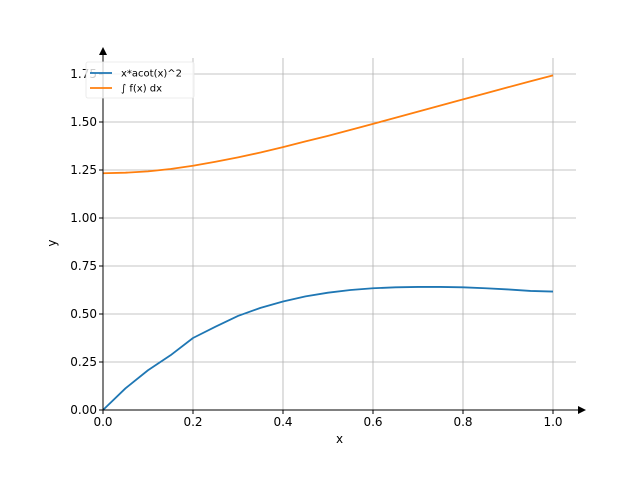  Describe the element at coordinates (141, 89) in the screenshot. I see `legend-label: ∫ f(x) dx` at that location.